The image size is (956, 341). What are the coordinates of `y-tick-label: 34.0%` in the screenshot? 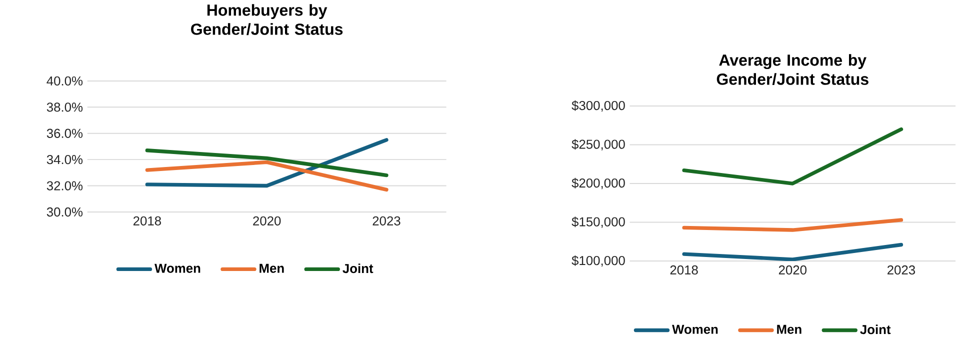 It's located at (64, 159).